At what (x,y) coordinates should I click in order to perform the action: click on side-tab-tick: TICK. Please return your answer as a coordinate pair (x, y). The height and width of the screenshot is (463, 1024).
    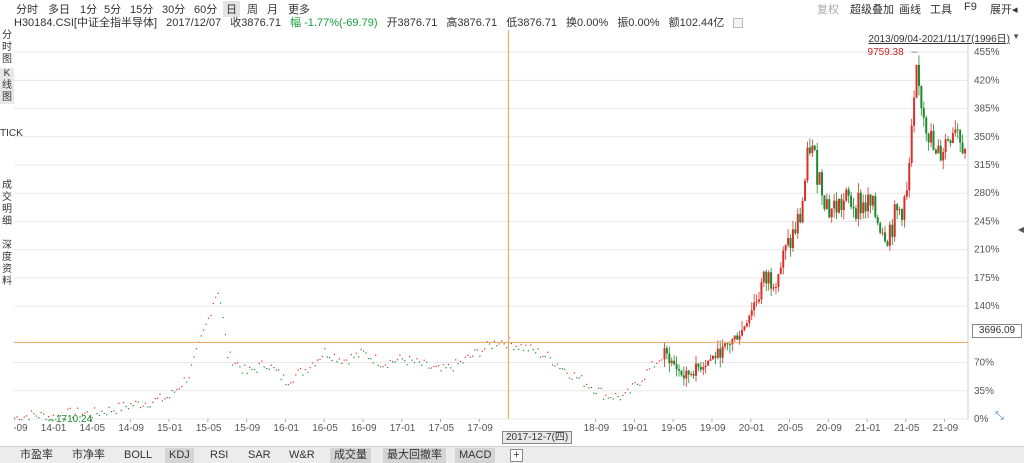
    Looking at the image, I should click on (11, 133).